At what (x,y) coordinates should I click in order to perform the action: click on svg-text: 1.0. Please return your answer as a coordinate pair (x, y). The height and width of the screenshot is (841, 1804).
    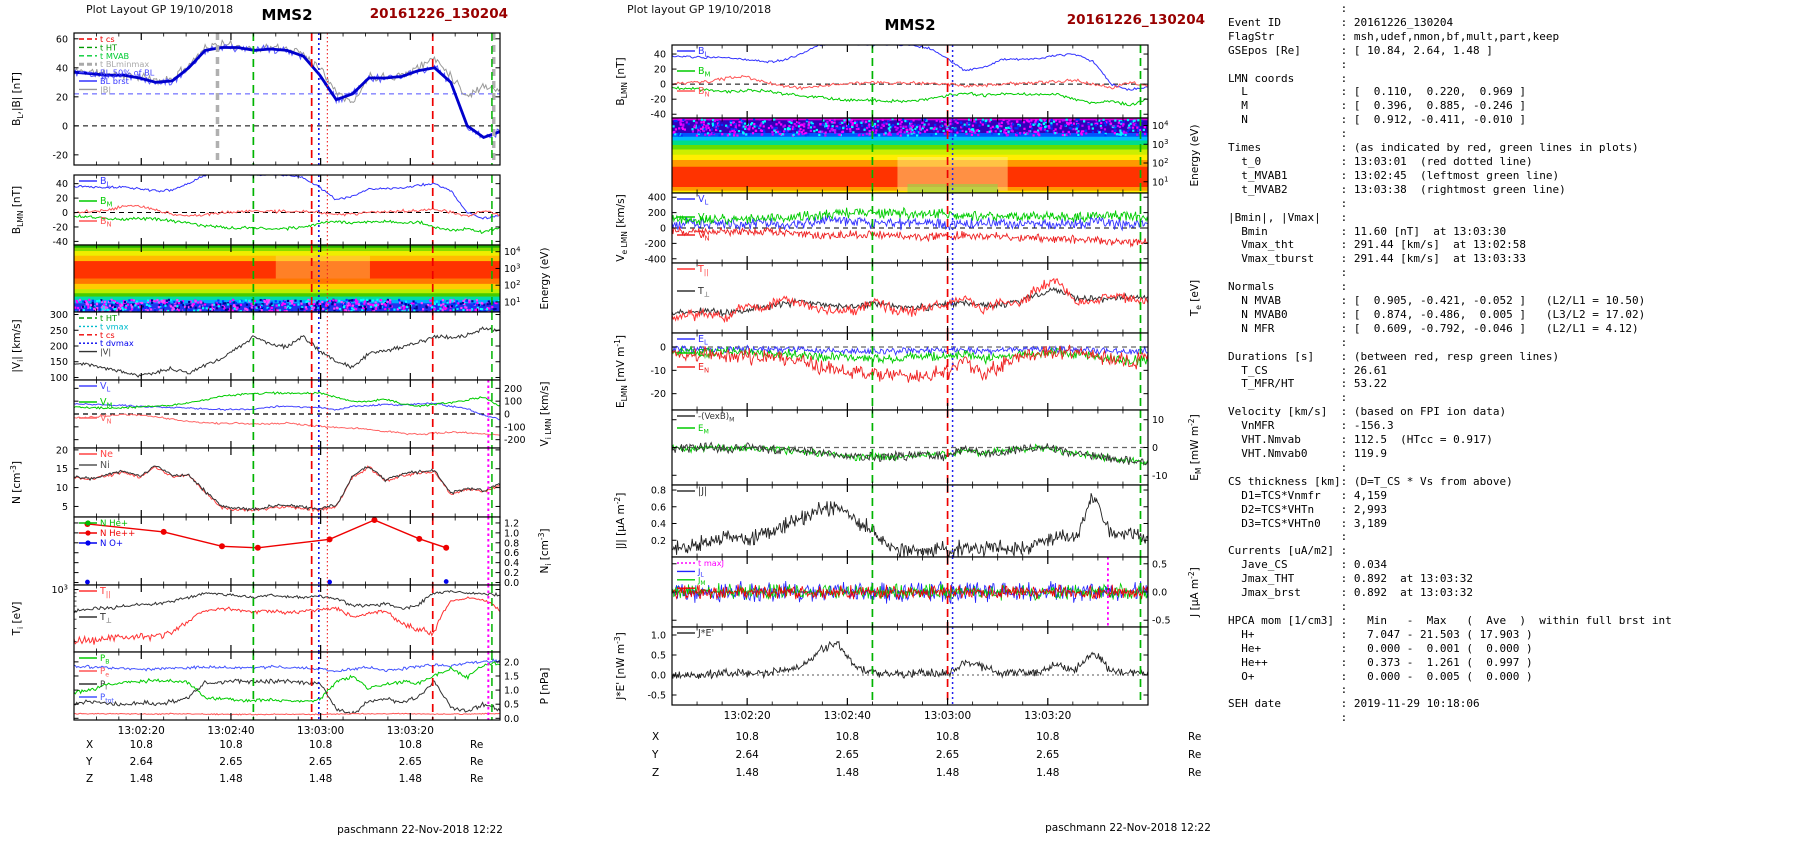
    Looking at the image, I should click on (511, 533).